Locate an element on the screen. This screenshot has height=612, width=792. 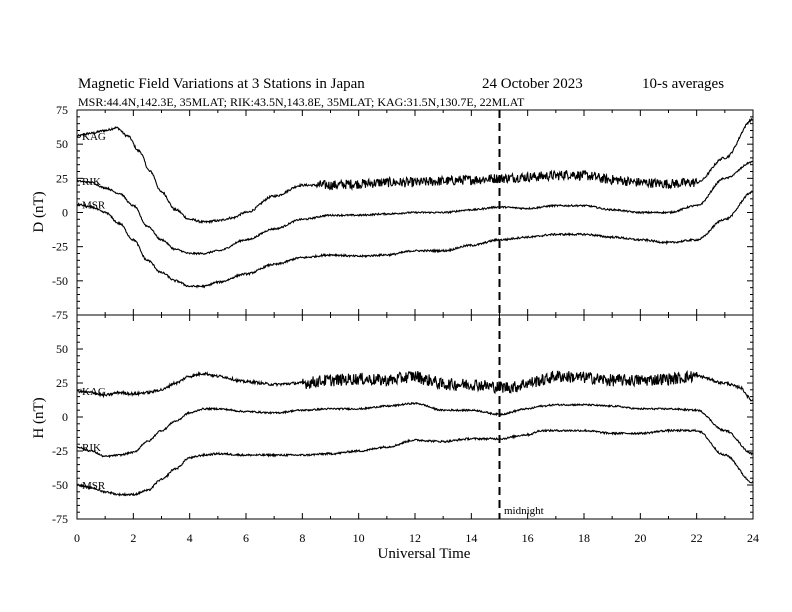
x-tick-label: 0 is located at coordinates (77, 538).